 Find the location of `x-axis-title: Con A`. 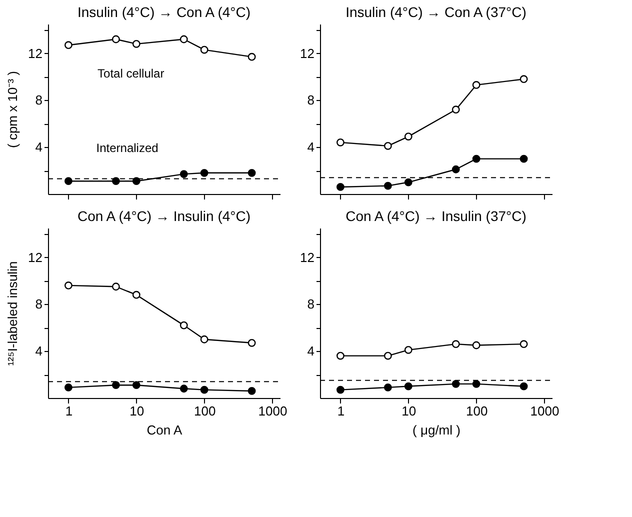

x-axis-title: Con A is located at coordinates (164, 430).